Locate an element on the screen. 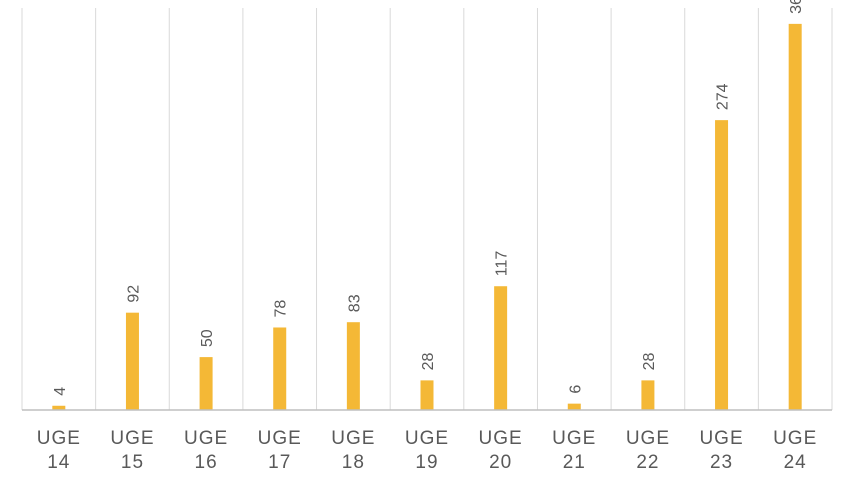 This screenshot has width=854, height=486. x-tick-label: 17 is located at coordinates (279, 462).